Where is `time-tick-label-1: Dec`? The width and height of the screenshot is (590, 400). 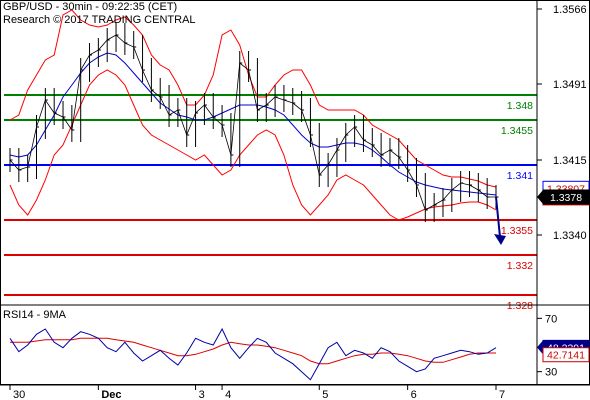
time-tick-label-1: Dec is located at coordinates (111, 394).